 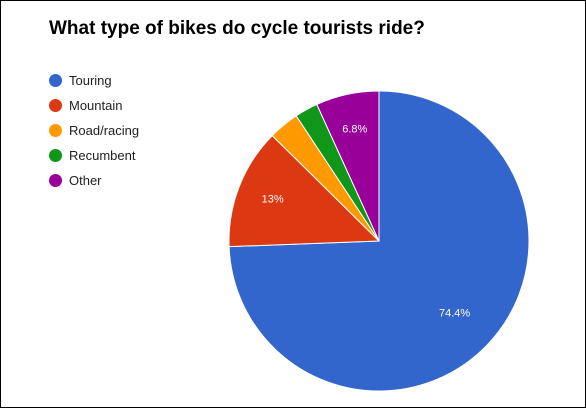 What do you see at coordinates (102, 155) in the screenshot?
I see `legend-label-recumbent: Recumbent` at bounding box center [102, 155].